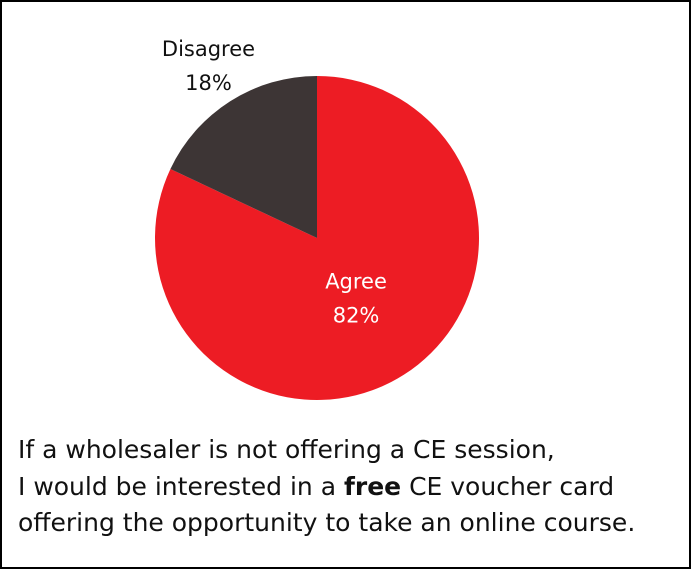  I want to click on caption-bold: free, so click(372, 486).